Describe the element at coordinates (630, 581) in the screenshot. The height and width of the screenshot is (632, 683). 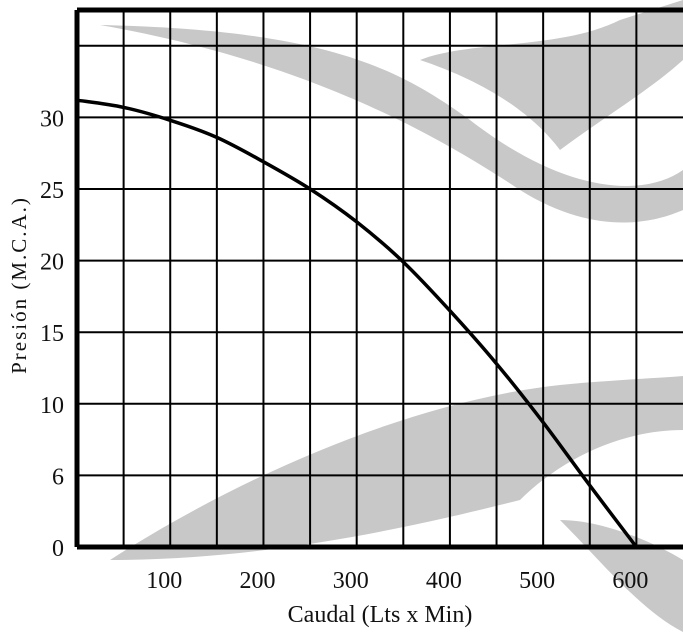
I see `x-tick-label: 600` at that location.